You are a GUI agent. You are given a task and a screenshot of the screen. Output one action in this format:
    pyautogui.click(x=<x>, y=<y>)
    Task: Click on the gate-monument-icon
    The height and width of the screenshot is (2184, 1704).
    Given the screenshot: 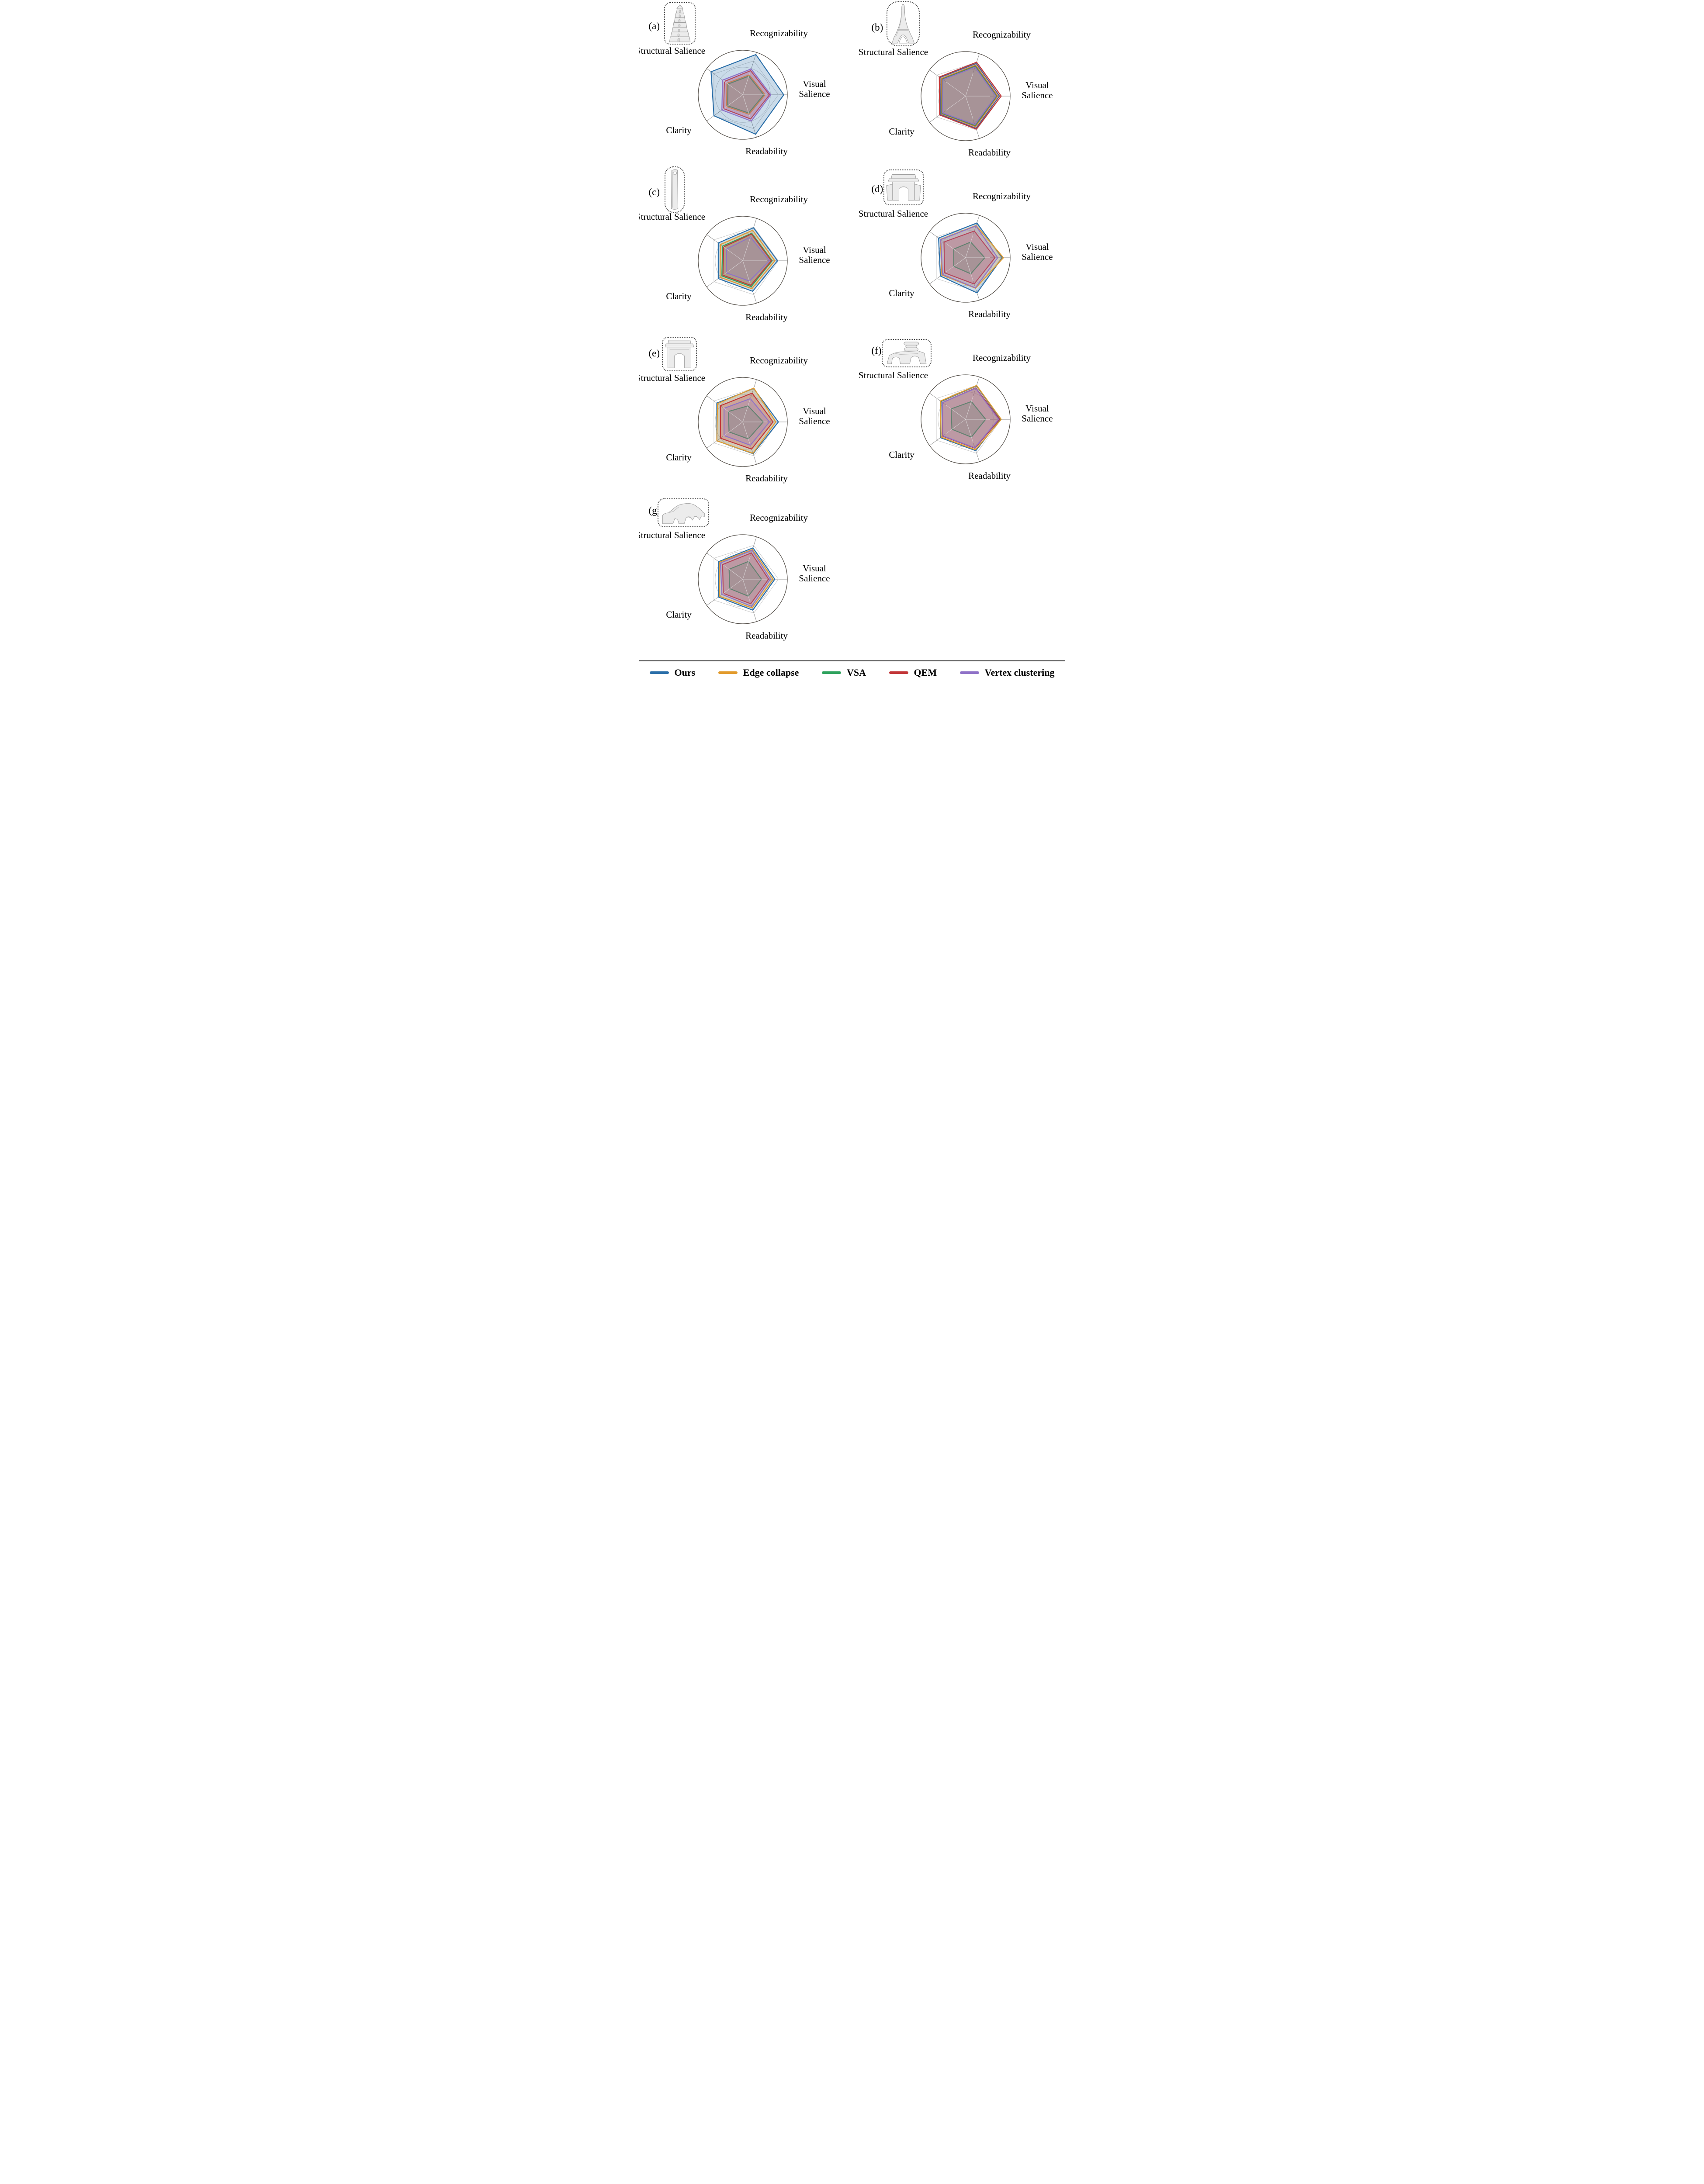 What is the action you would take?
    pyautogui.click(x=903, y=187)
    